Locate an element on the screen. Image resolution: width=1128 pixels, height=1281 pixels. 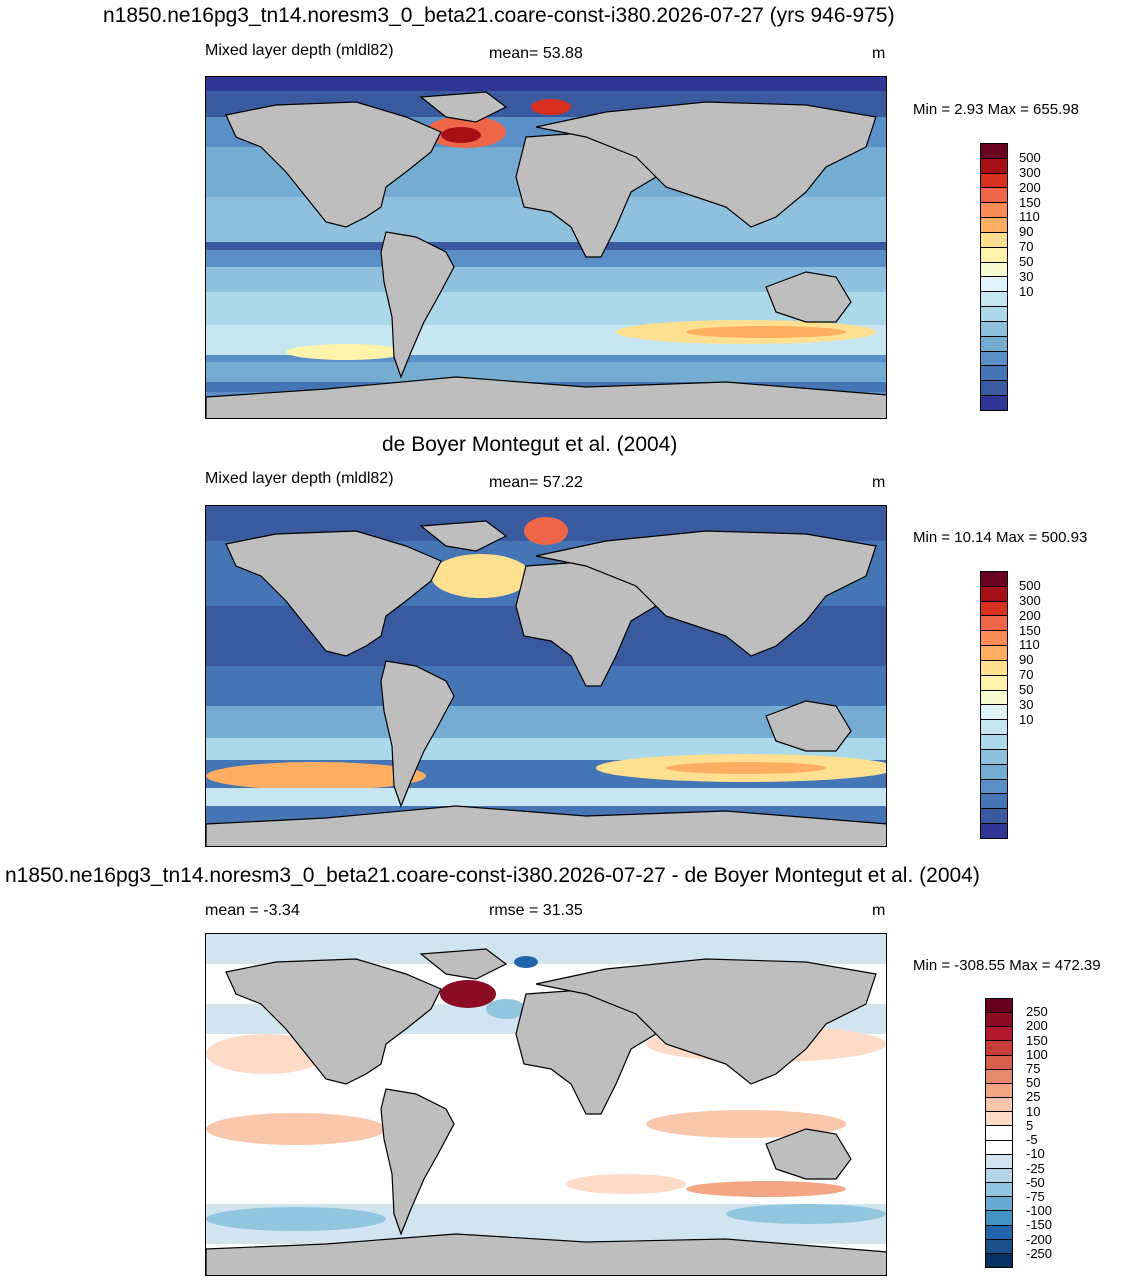
panel3-colorbar is located at coordinates (999, 1133).